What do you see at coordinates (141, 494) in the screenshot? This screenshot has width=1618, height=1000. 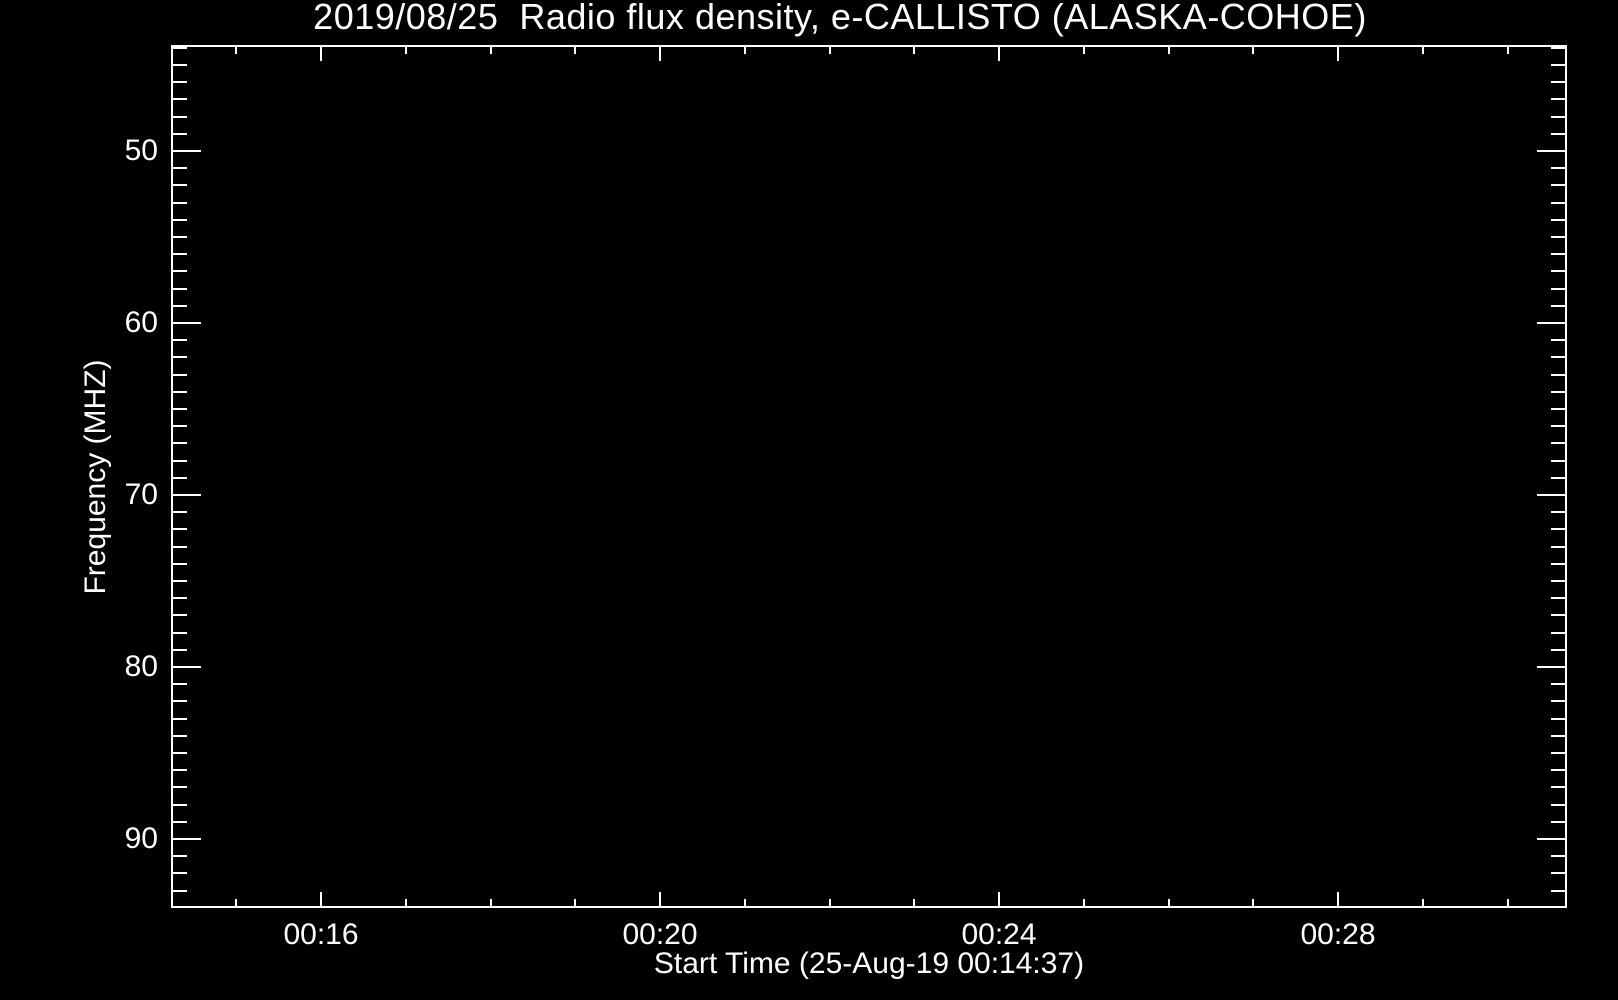 I see `y-tick-label: 70` at bounding box center [141, 494].